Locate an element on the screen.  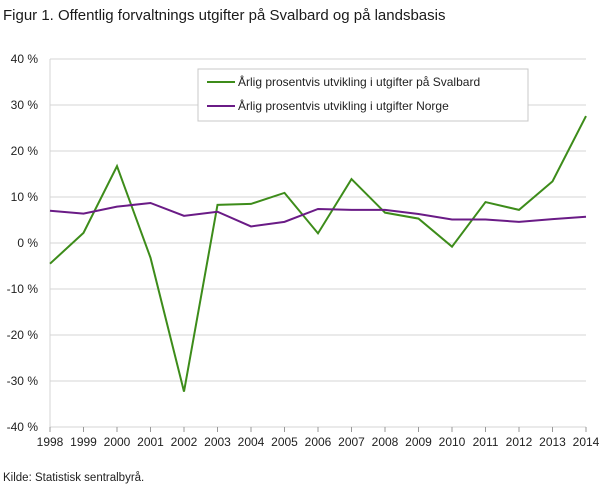
x-tick-label: 2007 is located at coordinates (351, 442).